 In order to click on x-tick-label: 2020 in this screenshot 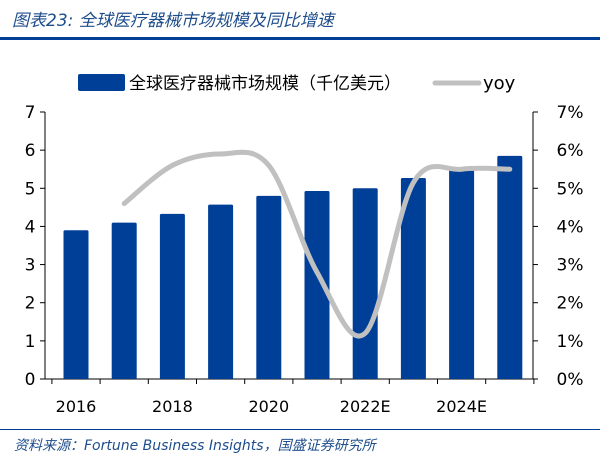, I will do `click(268, 406)`.